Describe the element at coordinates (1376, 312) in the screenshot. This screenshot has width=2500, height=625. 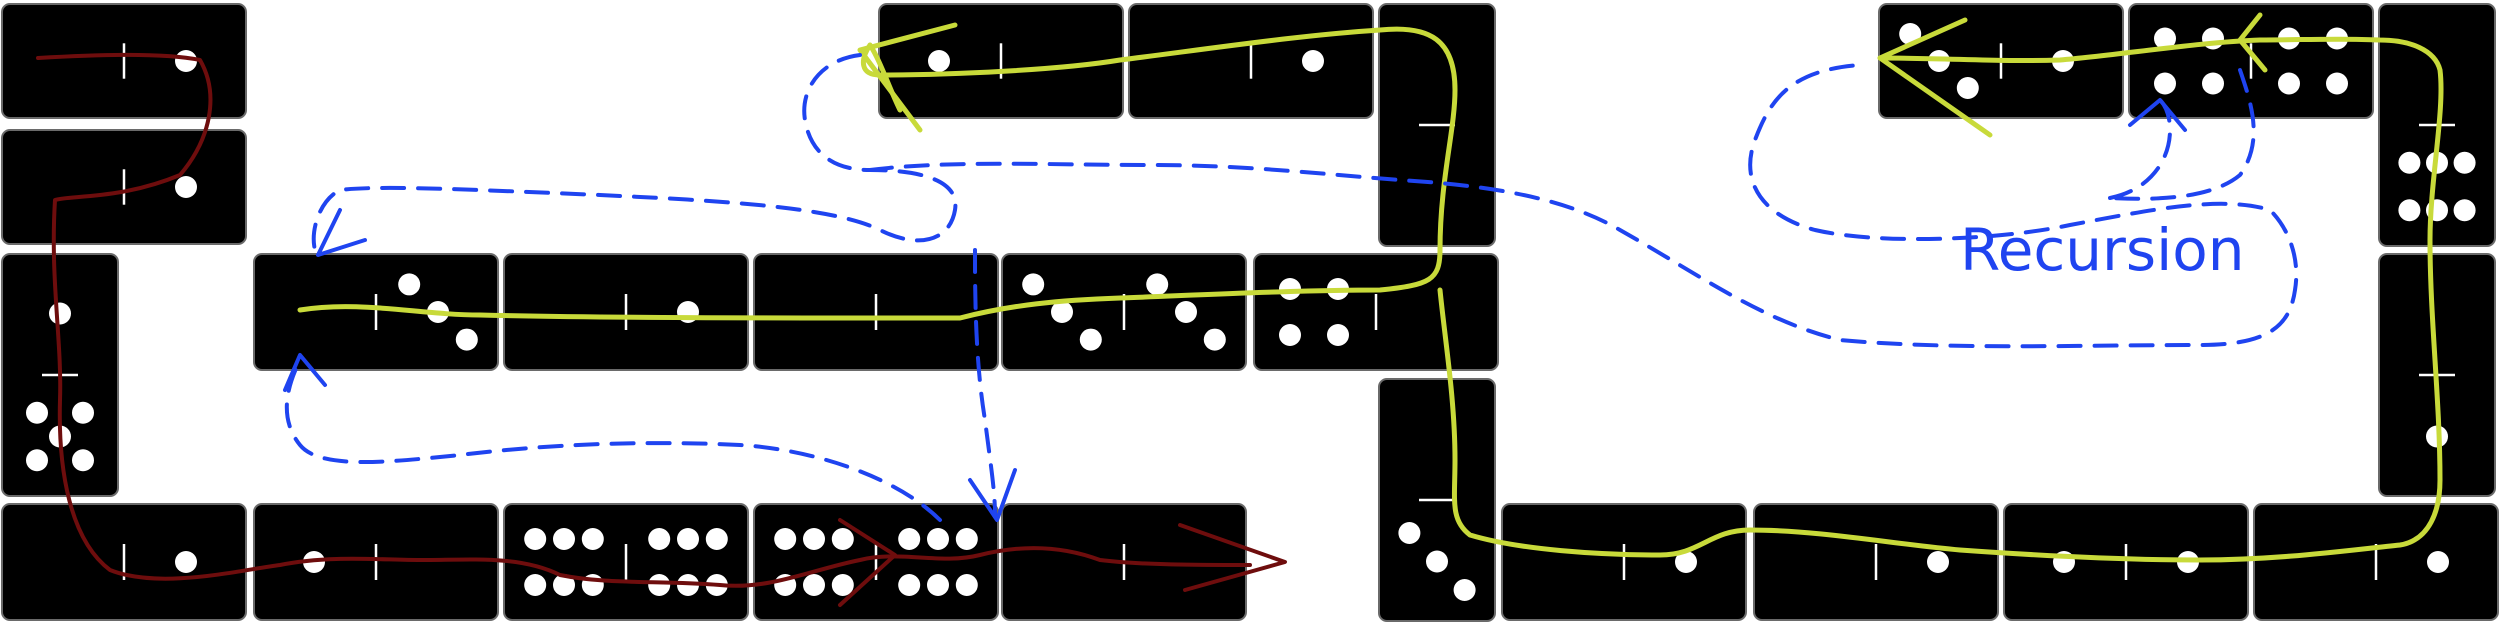
I see `domino-b5` at that location.